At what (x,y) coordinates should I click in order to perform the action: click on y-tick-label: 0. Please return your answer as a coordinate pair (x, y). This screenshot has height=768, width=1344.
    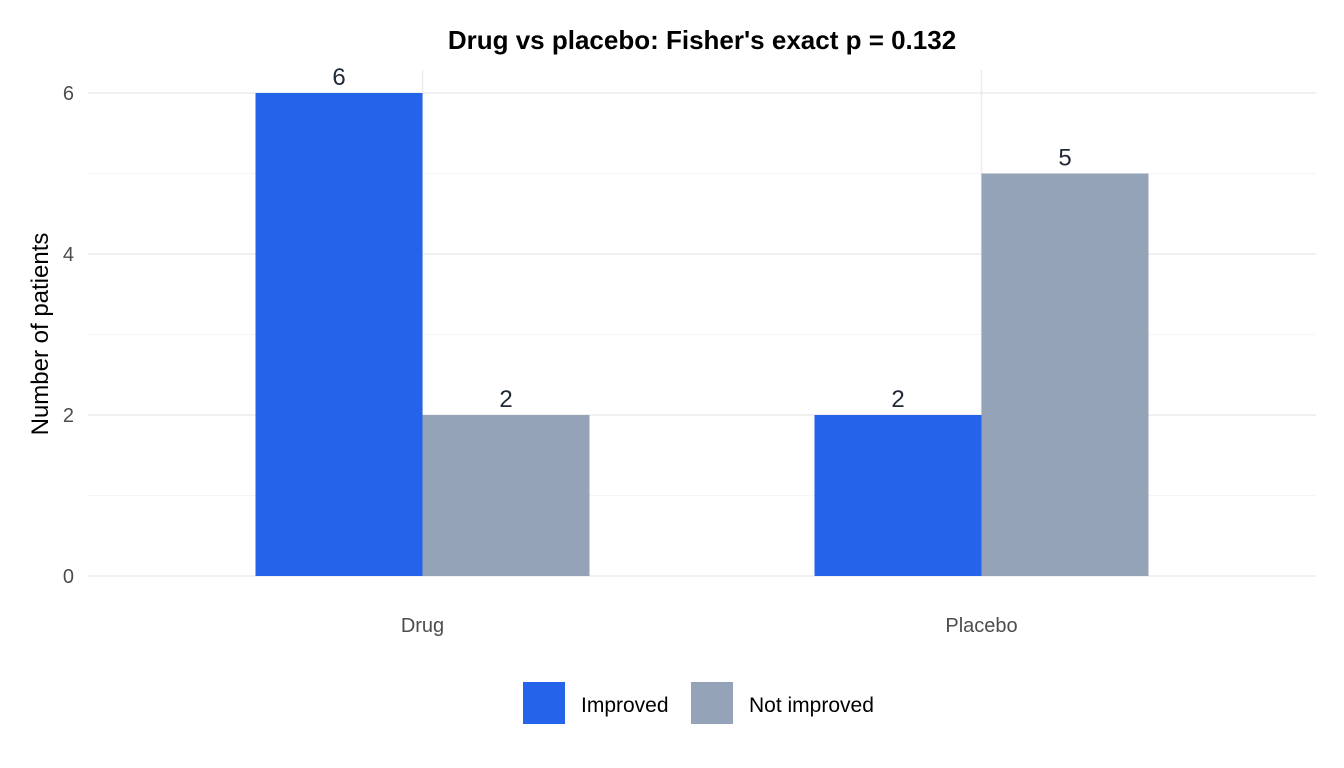
    Looking at the image, I should click on (68, 577).